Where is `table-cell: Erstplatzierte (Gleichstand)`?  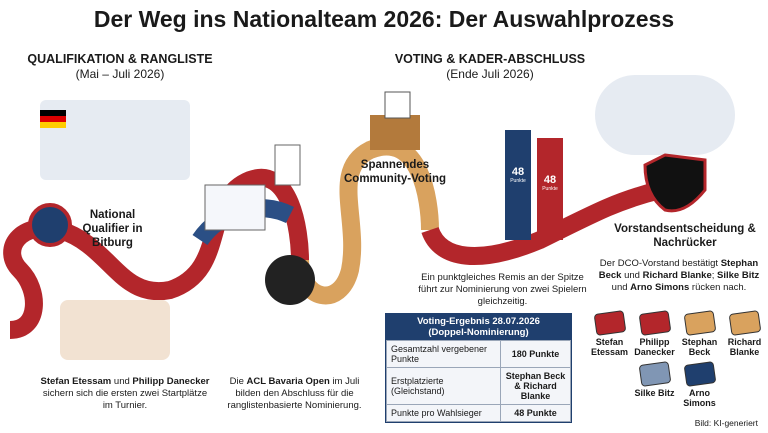 table-cell: Erstplatzierte (Gleichstand) is located at coordinates (443, 386).